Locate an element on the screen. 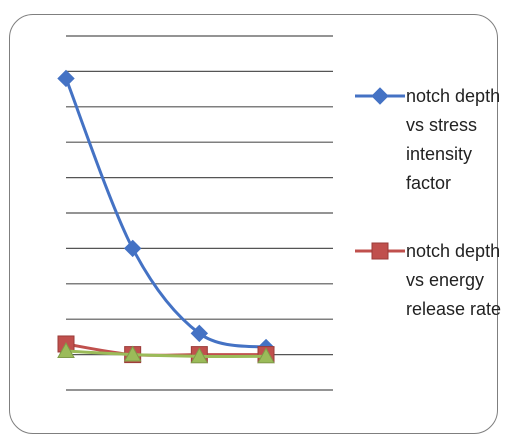 Image resolution: width=510 pixels, height=439 pixels. legend-label-stress-intensity: notch depth vs stress intensity factor is located at coordinates (453, 139).